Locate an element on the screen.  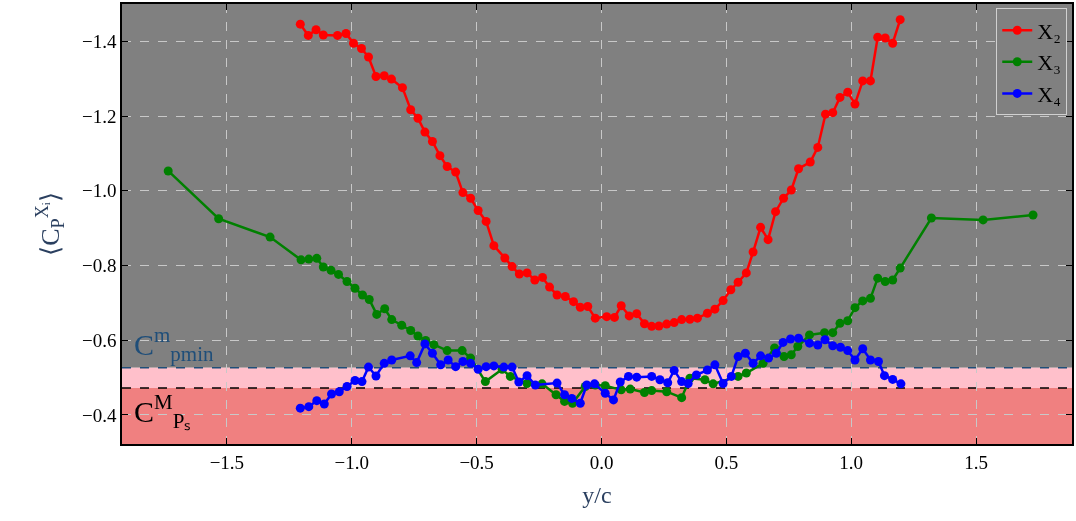
y-tick-label: −0.6 is located at coordinates (99, 340).